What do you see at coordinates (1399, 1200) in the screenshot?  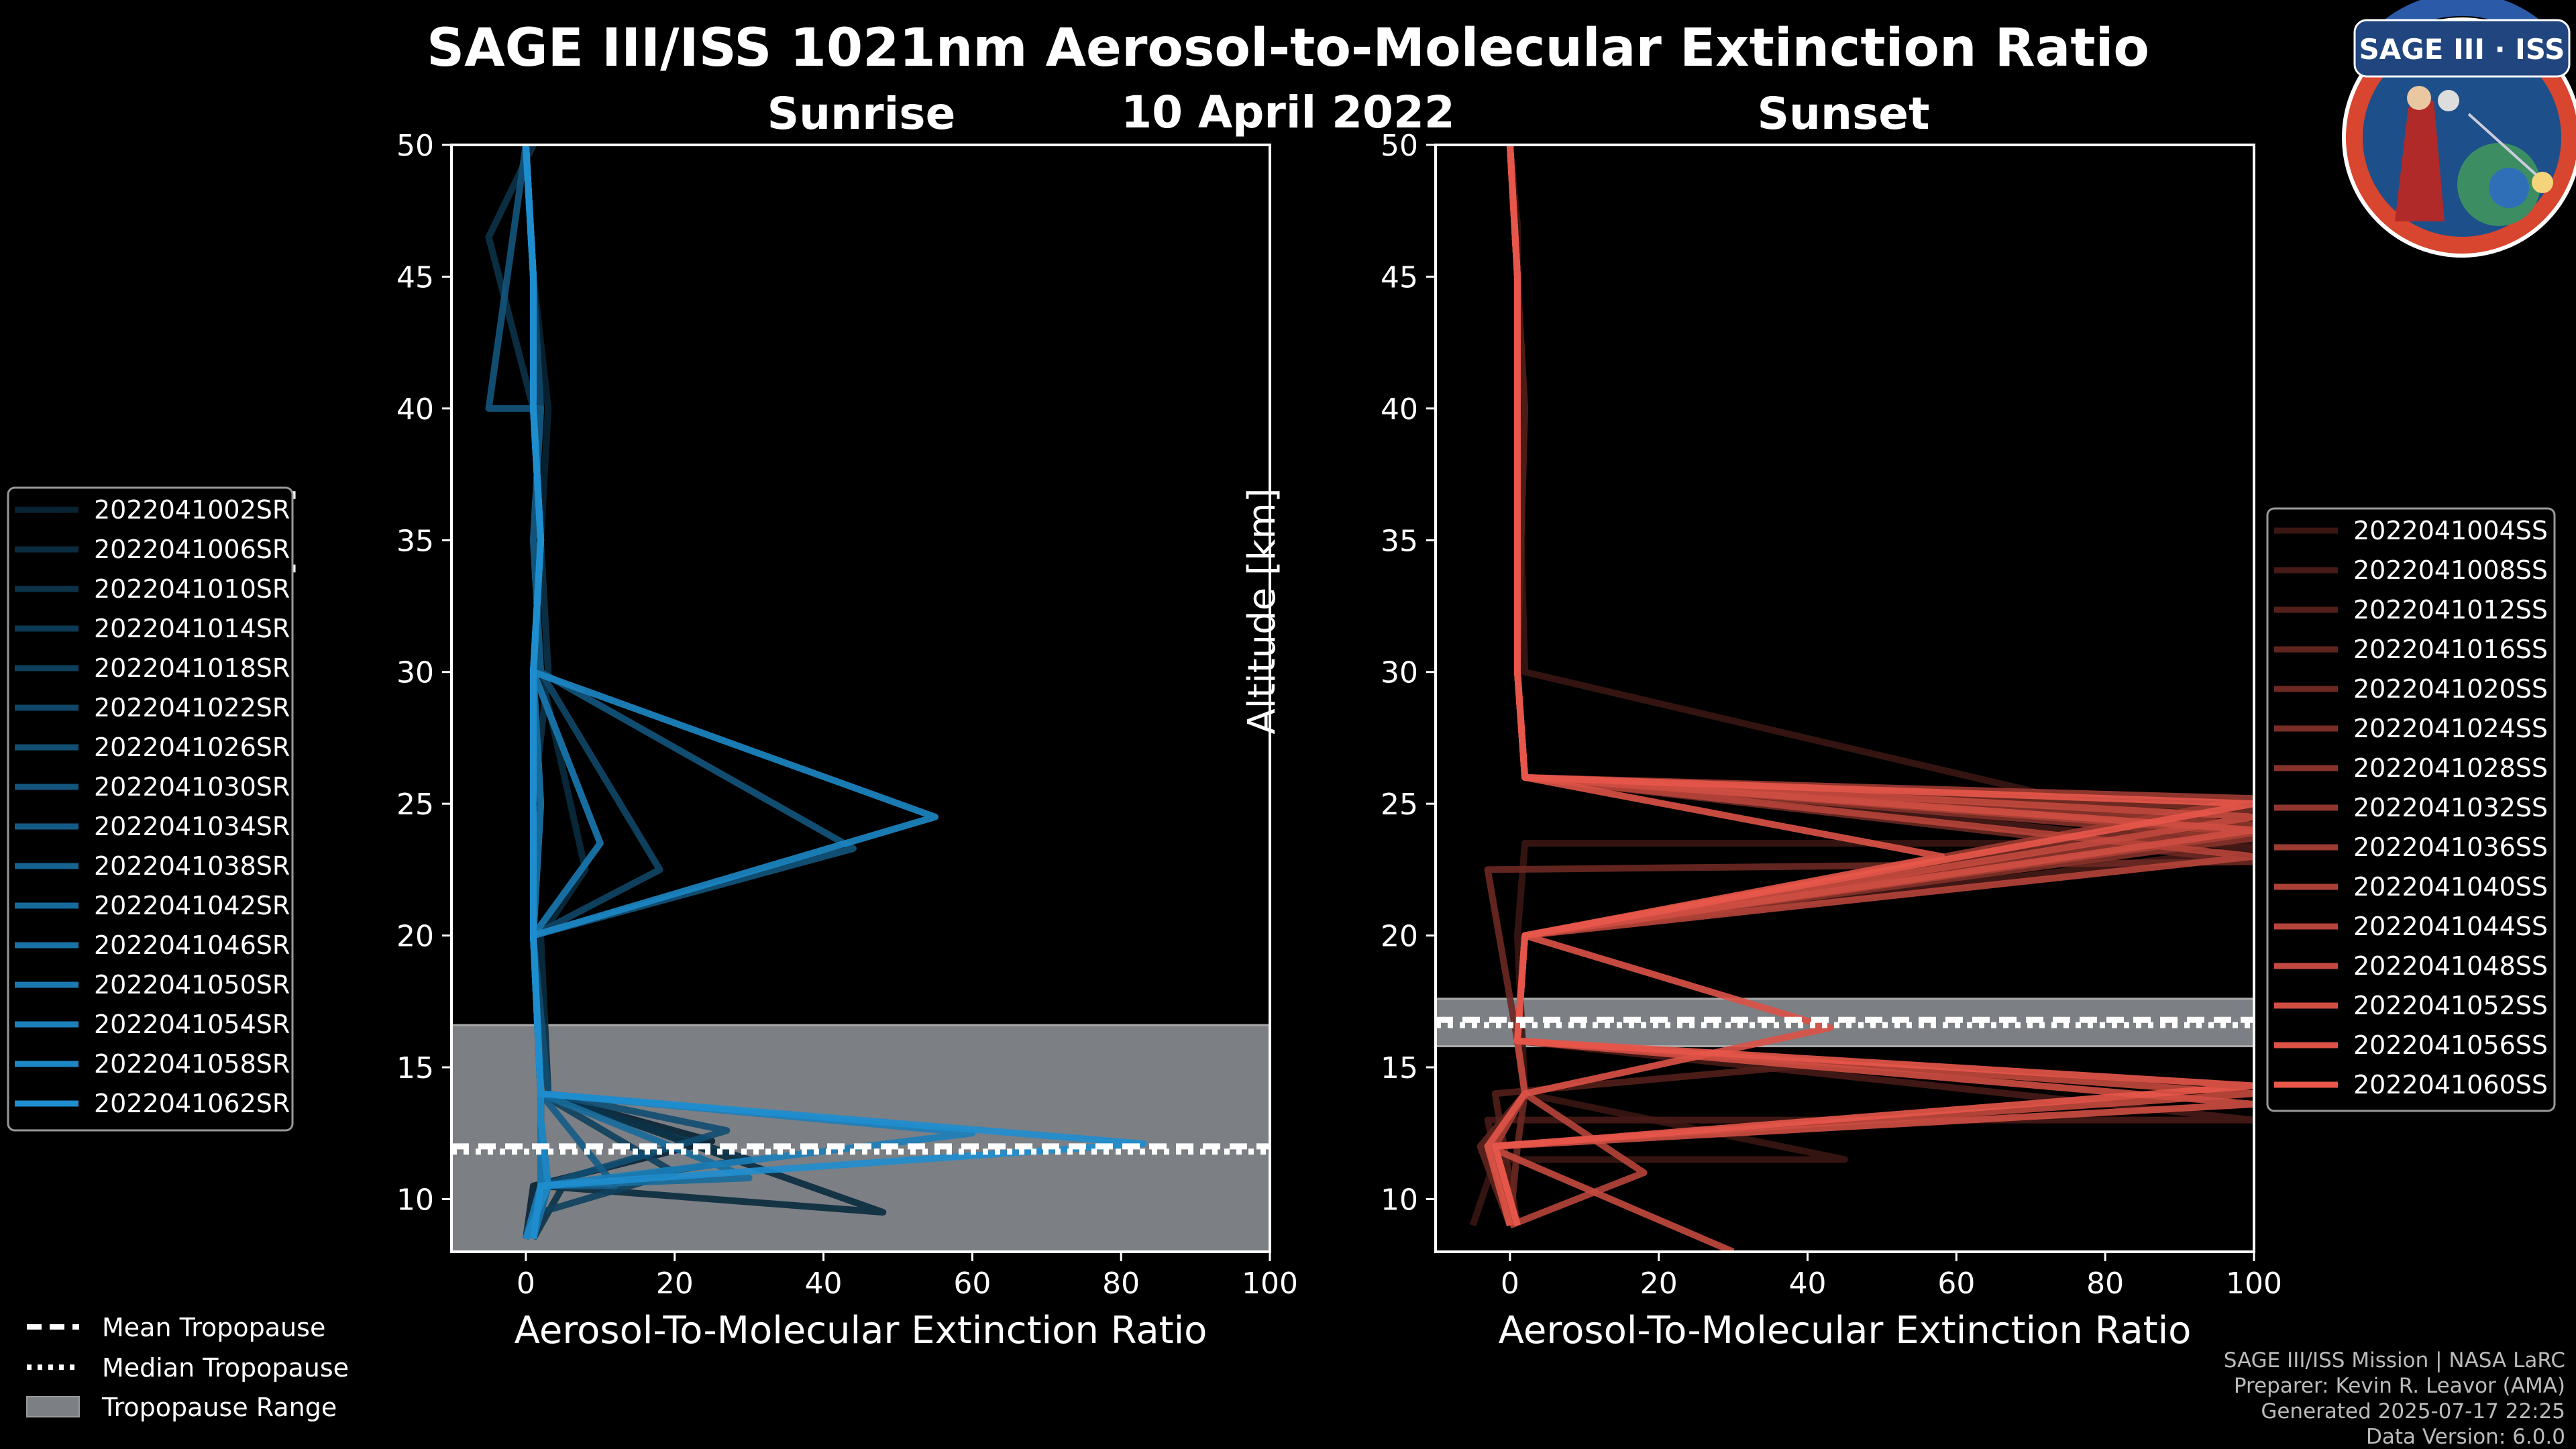 I see `sunset-ytick-label: 10` at bounding box center [1399, 1200].